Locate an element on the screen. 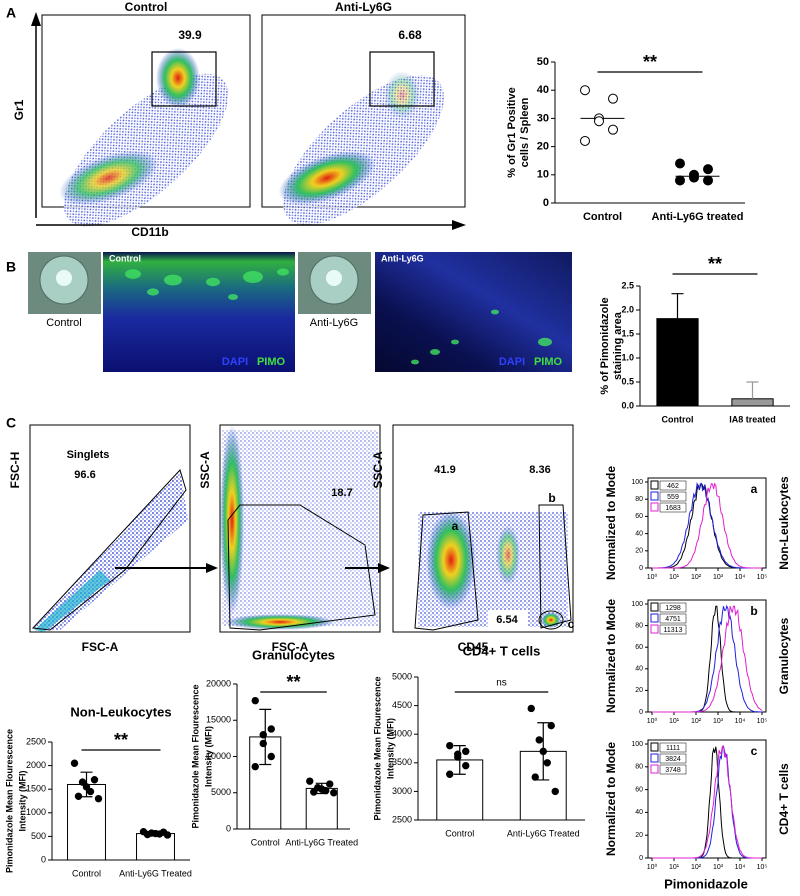 This screenshot has height=896, width=800. eye-label: Control is located at coordinates (63, 323).